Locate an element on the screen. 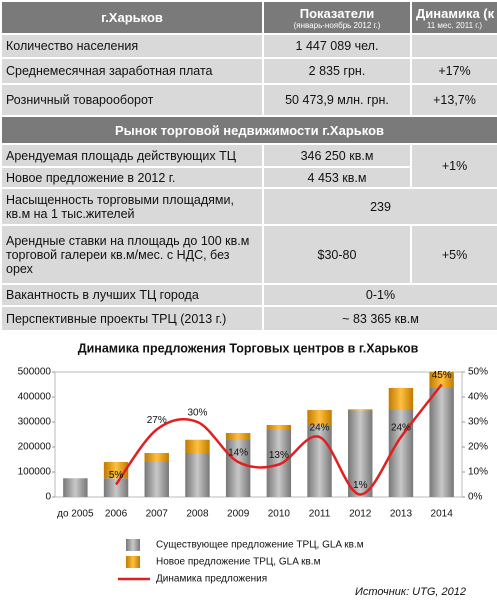  y2-tick-label: 50% is located at coordinates (478, 372).